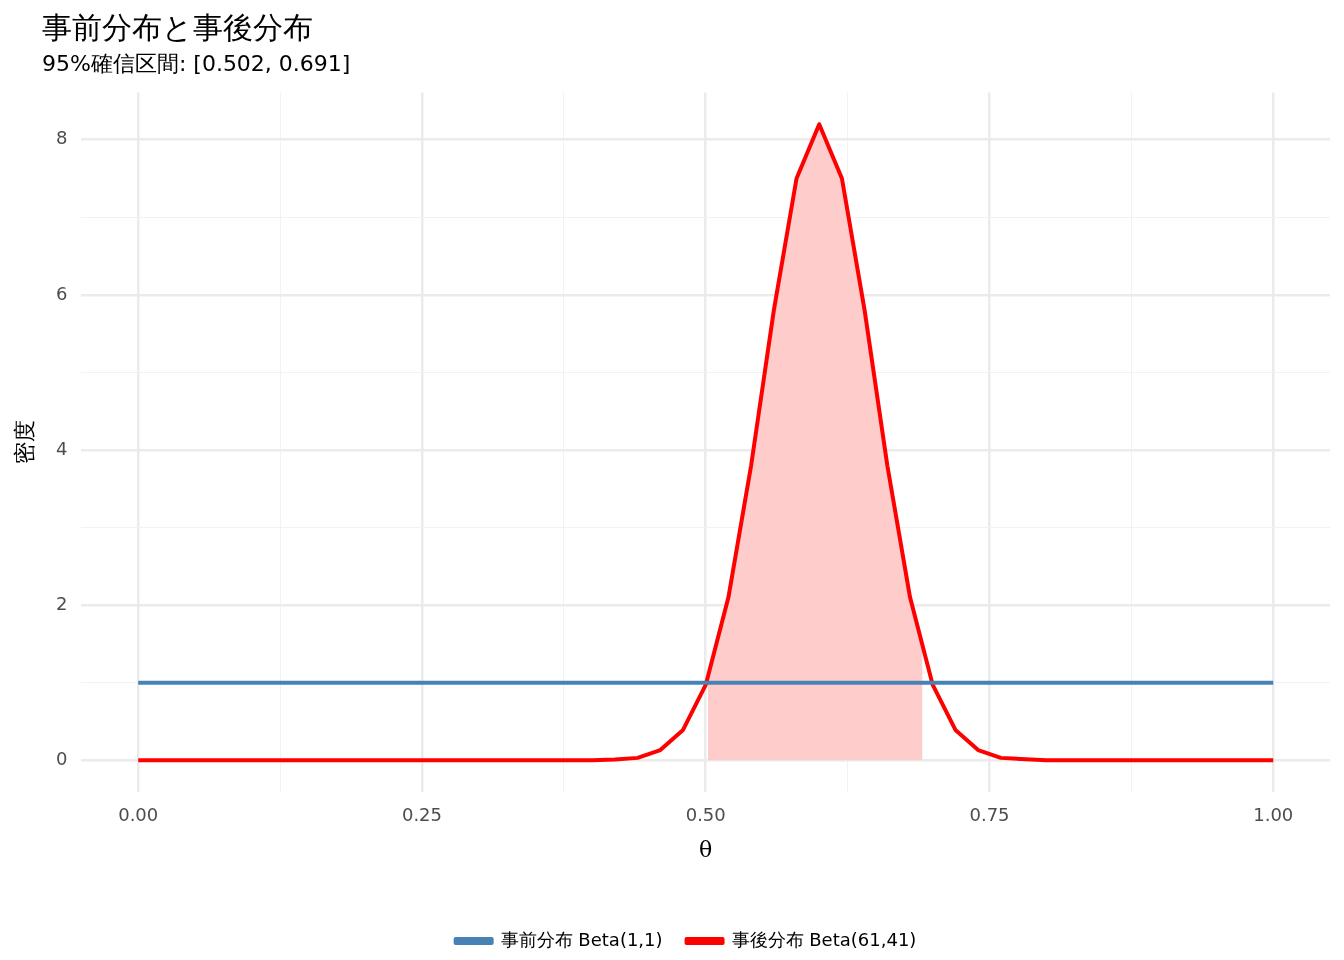 Image resolution: width=1344 pixels, height=960 pixels. Describe the element at coordinates (62, 758) in the screenshot. I see `y-tick-label: 0` at that location.